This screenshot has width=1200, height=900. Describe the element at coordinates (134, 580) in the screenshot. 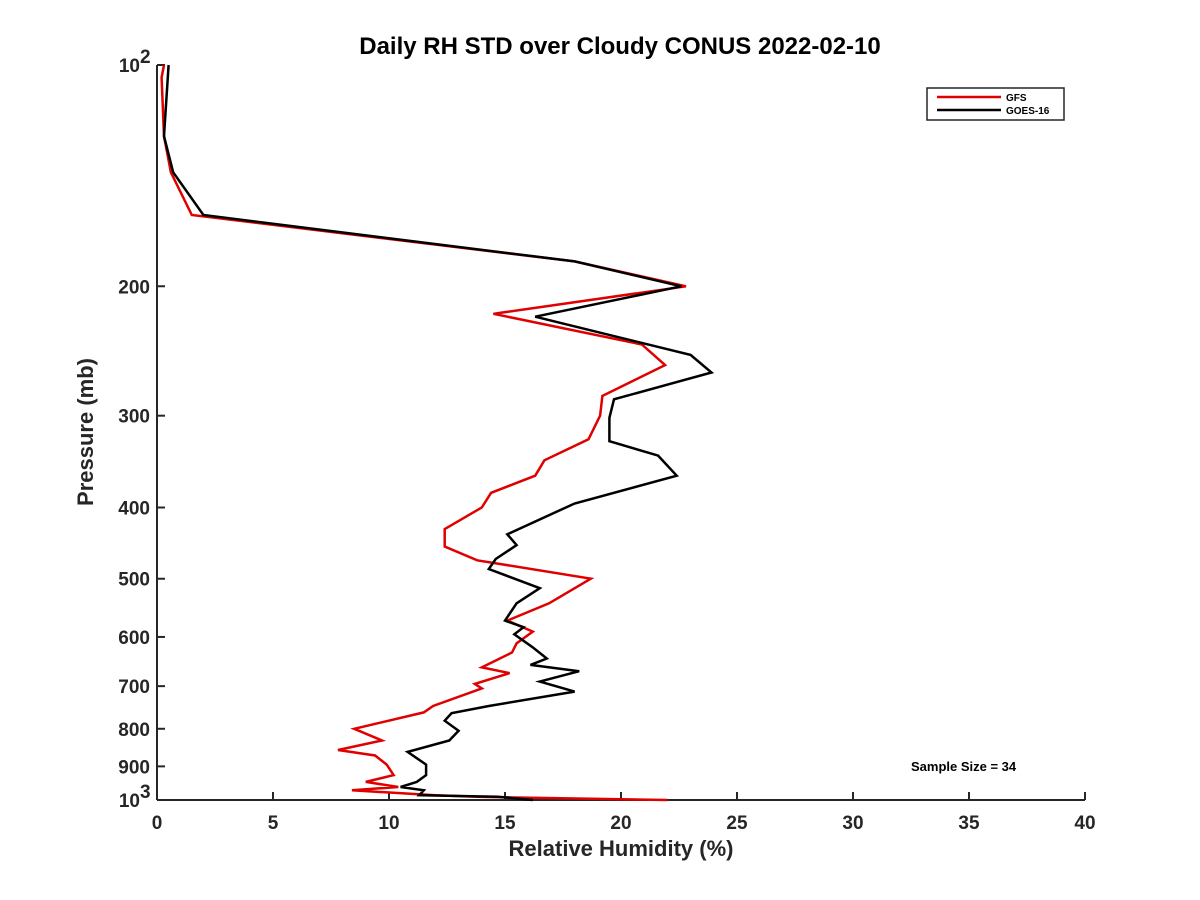

I see `y-tick-label: 500` at that location.